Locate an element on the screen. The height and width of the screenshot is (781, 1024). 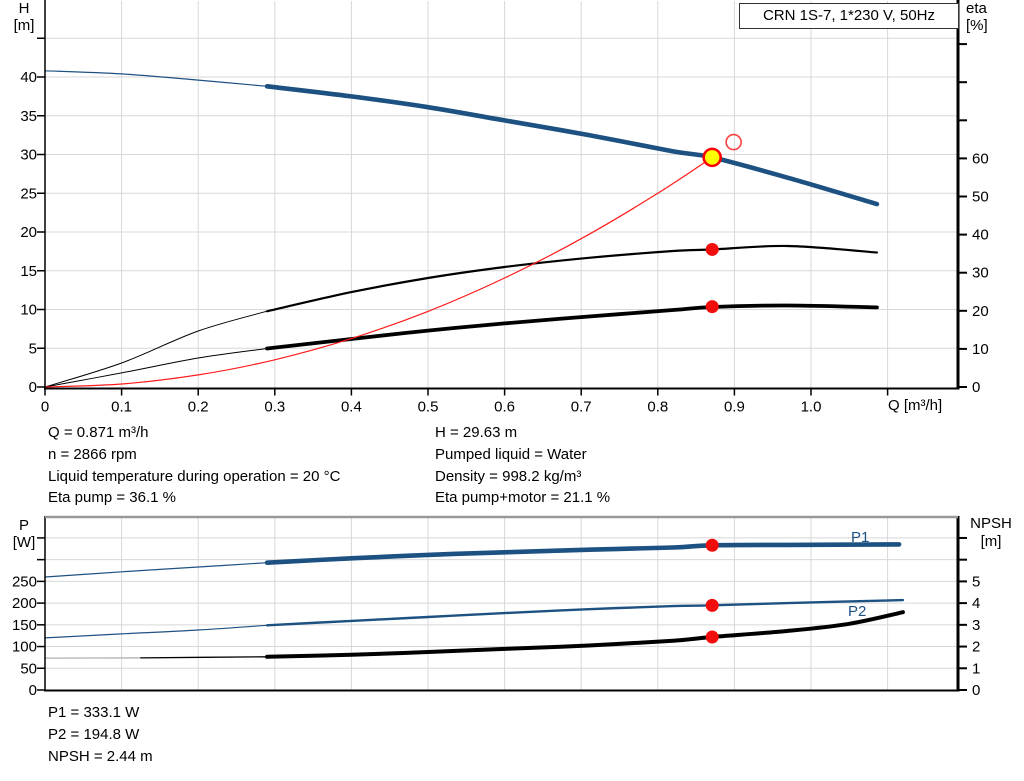
tick-label-y-left: 20 is located at coordinates (28, 232).